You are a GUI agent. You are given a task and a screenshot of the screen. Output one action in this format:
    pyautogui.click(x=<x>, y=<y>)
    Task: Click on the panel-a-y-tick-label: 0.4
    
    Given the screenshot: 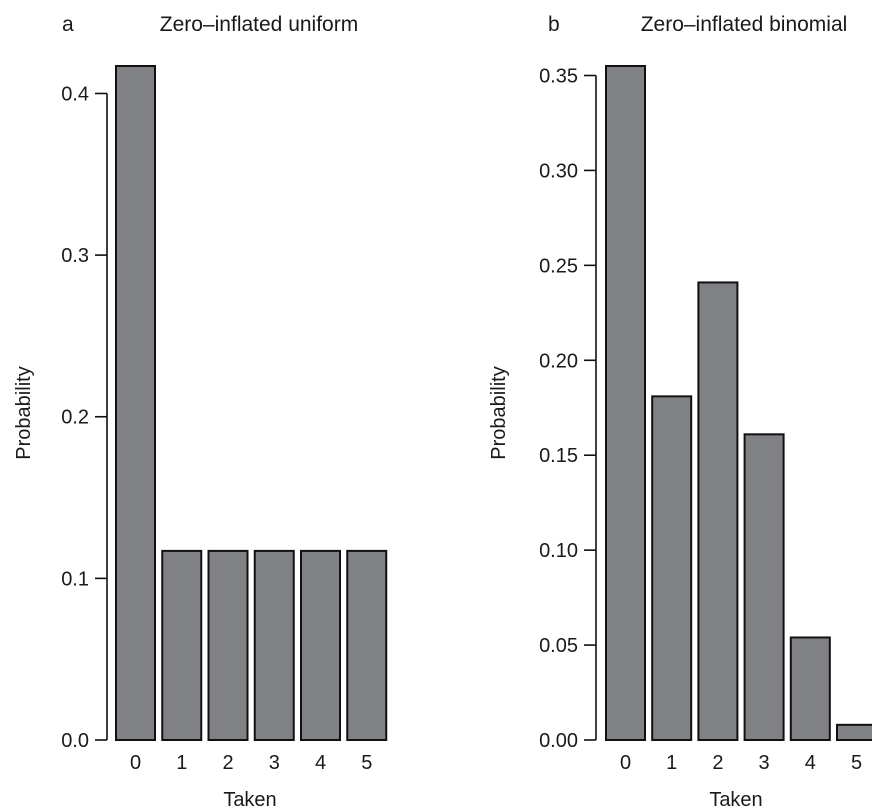 What is the action you would take?
    pyautogui.click(x=75, y=94)
    